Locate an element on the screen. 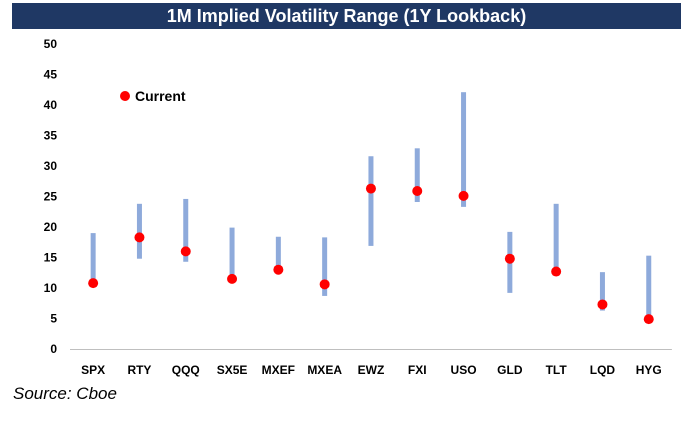  y-tick-label: 35 is located at coordinates (51, 136).